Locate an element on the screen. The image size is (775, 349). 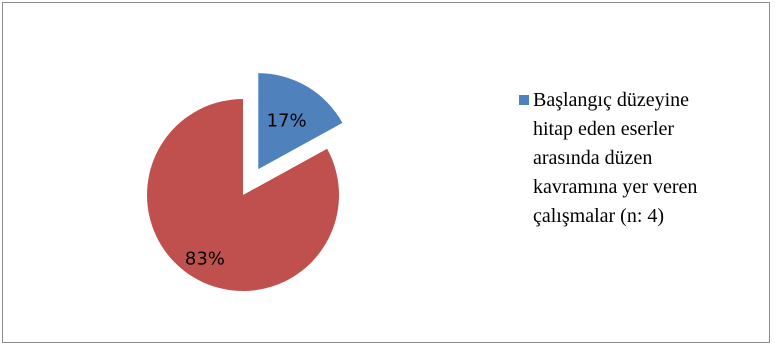
legend-swatch is located at coordinates (524, 100).